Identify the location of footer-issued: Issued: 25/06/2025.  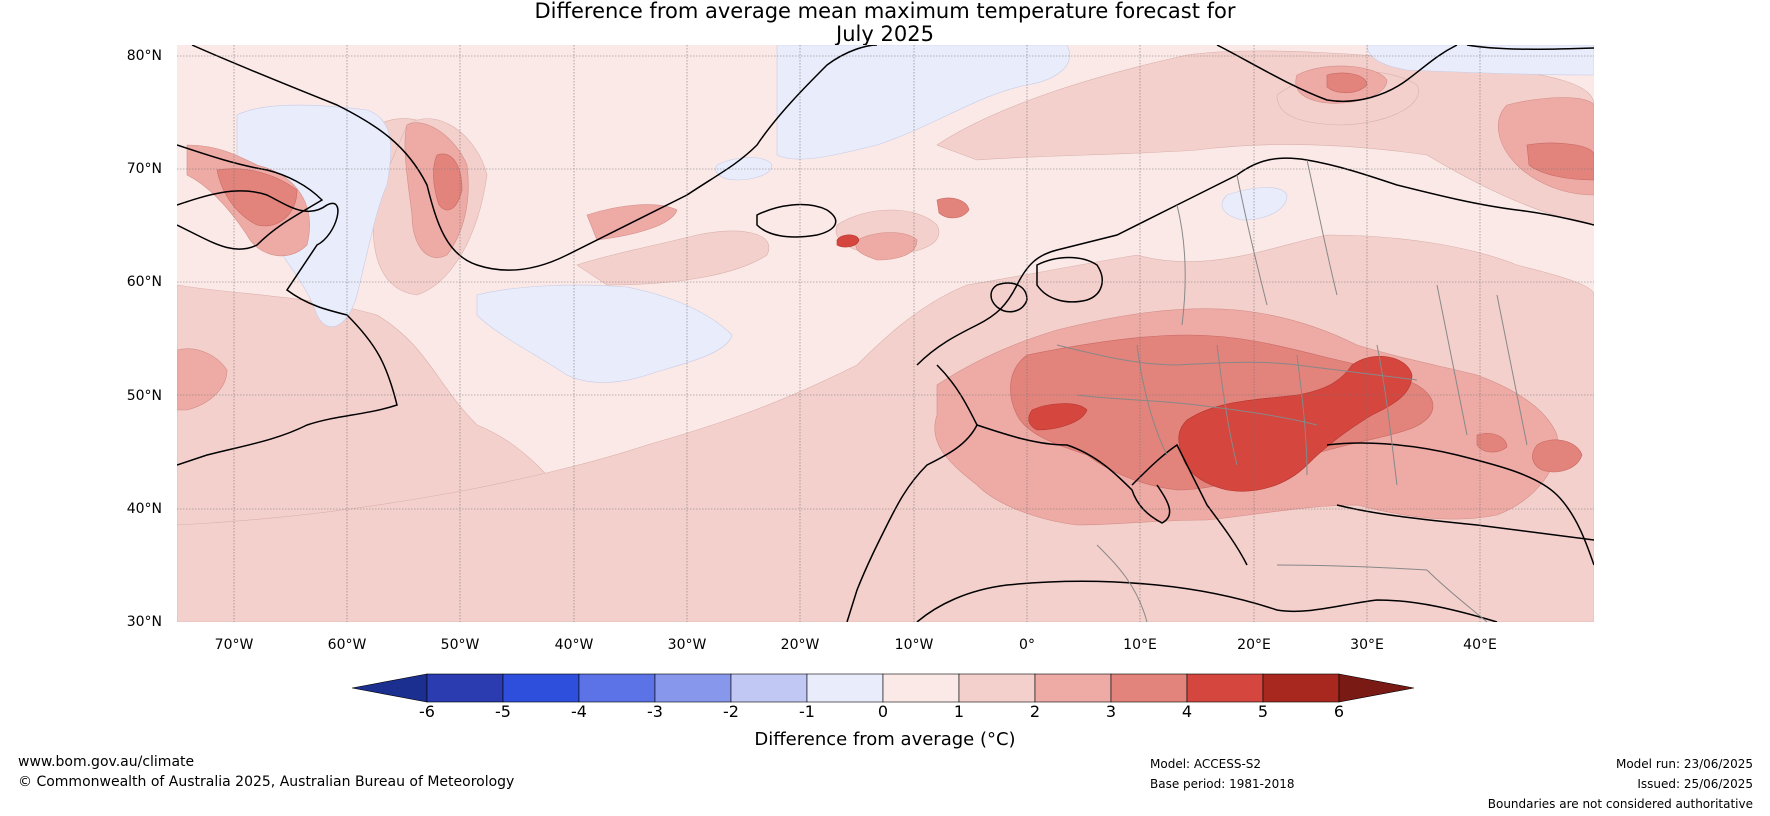
(1695, 784).